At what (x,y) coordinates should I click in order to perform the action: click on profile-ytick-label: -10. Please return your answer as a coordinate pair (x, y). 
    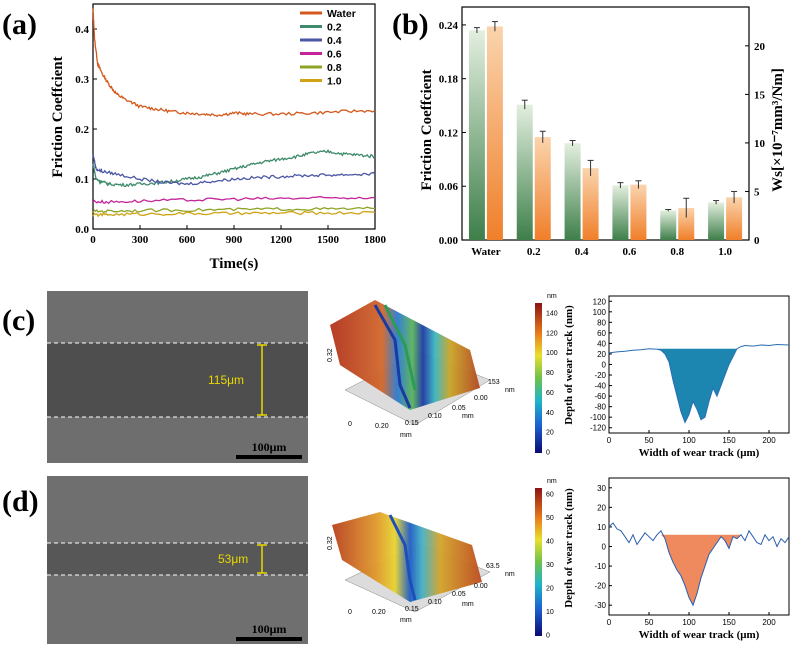
    Looking at the image, I should click on (600, 566).